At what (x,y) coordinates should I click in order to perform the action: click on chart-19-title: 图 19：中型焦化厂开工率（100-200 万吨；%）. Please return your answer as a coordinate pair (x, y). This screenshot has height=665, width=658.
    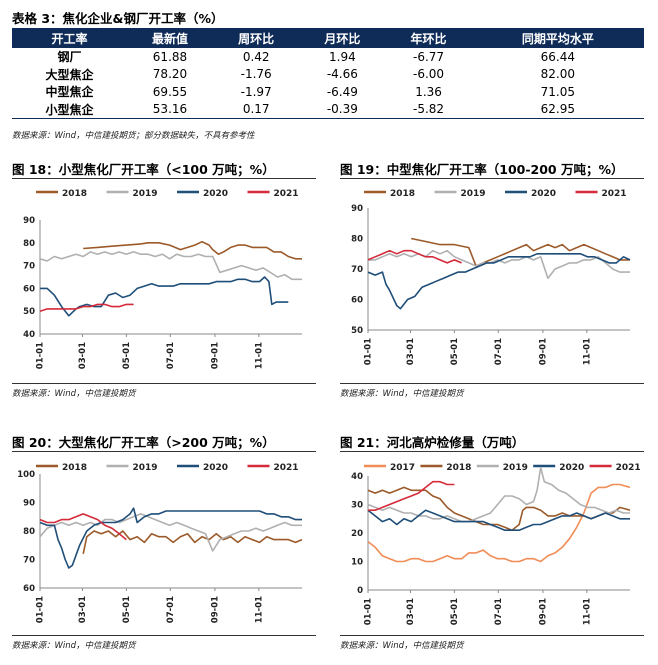
    Looking at the image, I should click on (482, 169).